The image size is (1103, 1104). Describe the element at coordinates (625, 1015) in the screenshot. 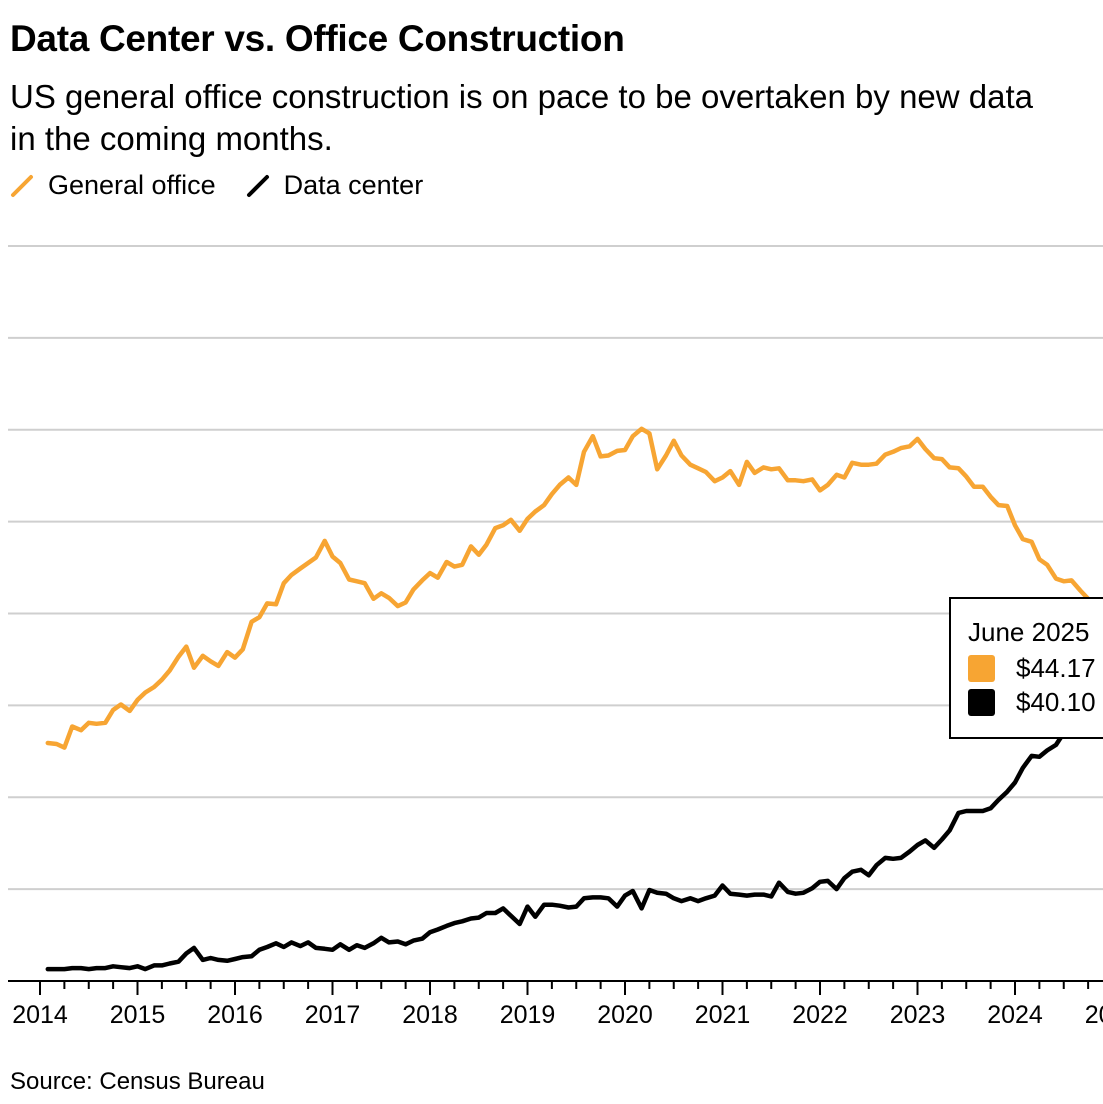

I see `x-tick-label: 2020` at that location.